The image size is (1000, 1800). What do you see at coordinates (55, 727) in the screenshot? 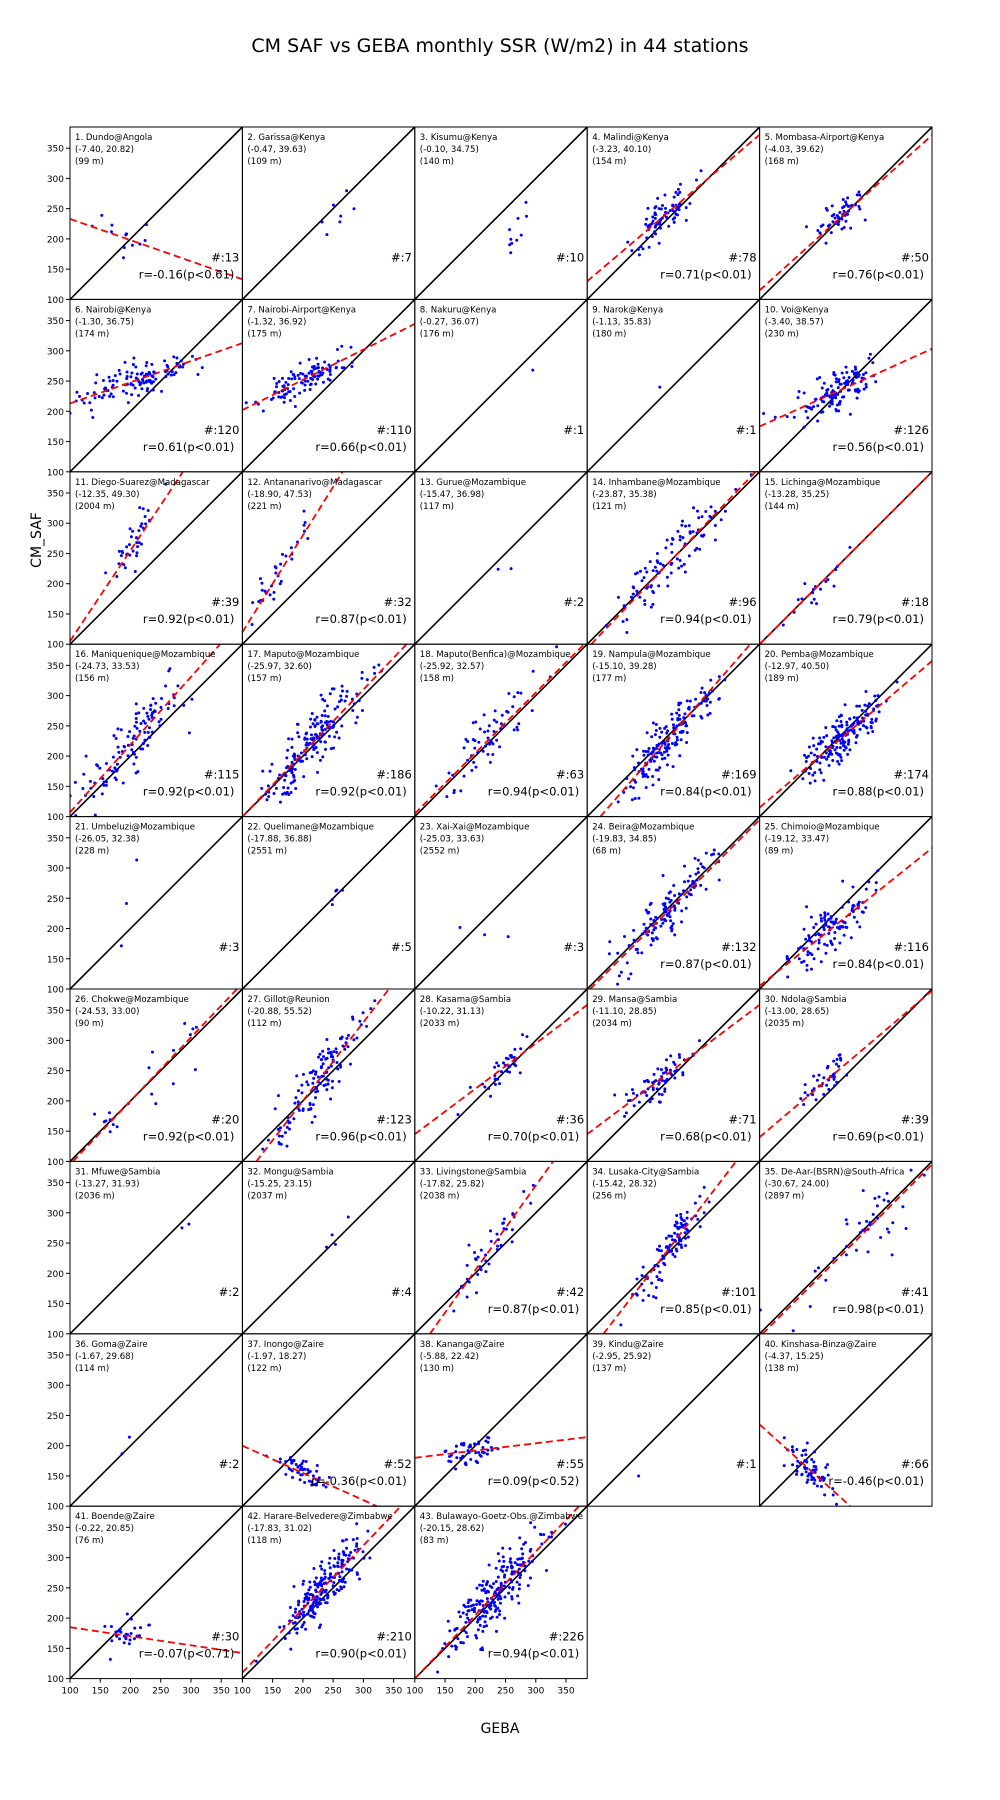
I see `y-tick-label: 250` at bounding box center [55, 727].